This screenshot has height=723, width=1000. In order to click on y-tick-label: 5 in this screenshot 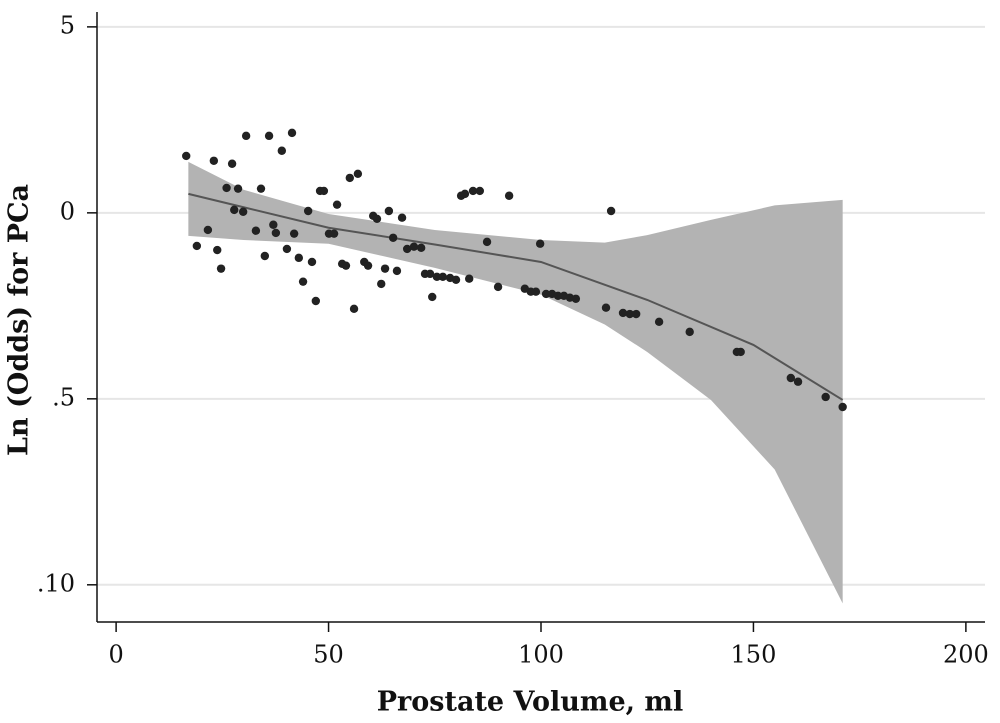, I will do `click(67, 25)`.